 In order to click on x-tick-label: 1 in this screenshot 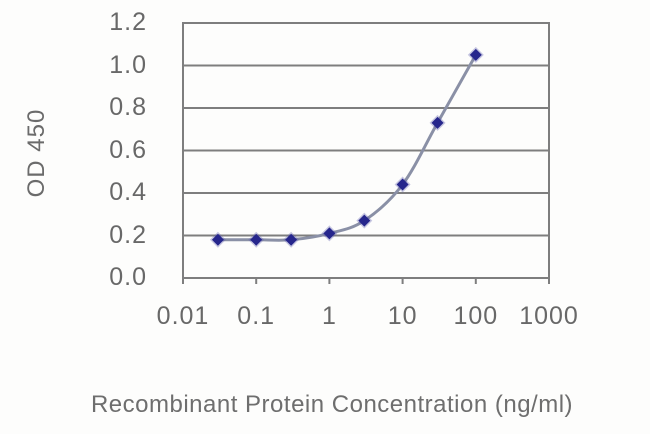, I will do `click(329, 316)`.